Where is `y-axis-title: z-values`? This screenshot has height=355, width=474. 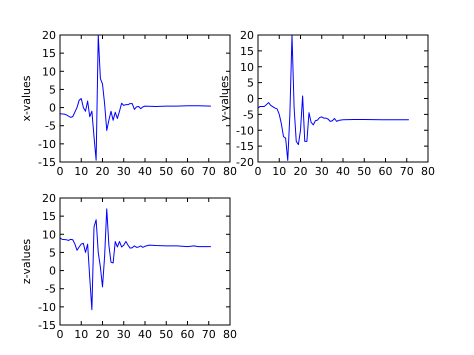
y-axis-title: z-values is located at coordinates (26, 261).